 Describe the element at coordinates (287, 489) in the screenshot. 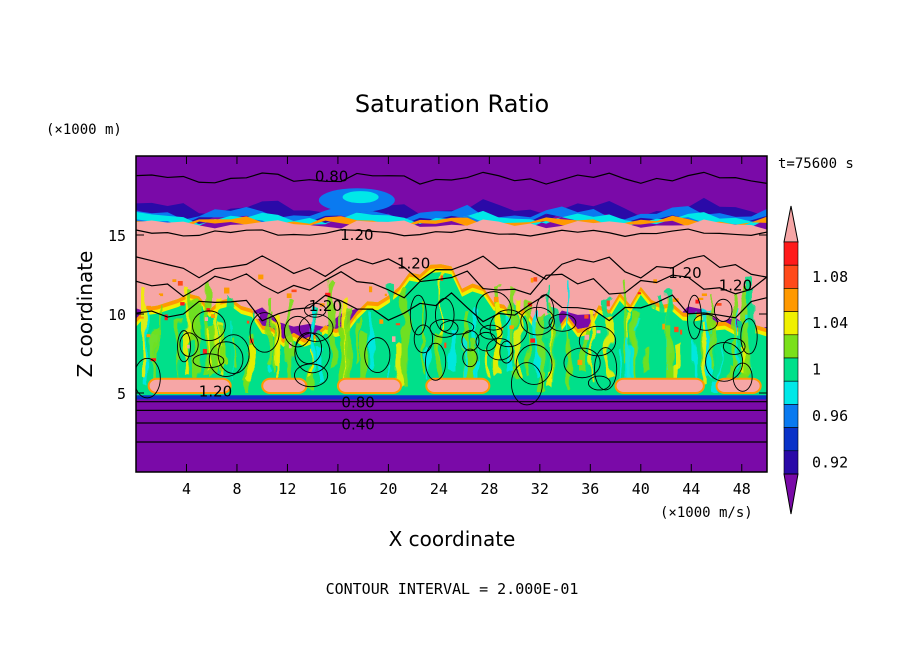

I see `x-tick-label: 12` at that location.